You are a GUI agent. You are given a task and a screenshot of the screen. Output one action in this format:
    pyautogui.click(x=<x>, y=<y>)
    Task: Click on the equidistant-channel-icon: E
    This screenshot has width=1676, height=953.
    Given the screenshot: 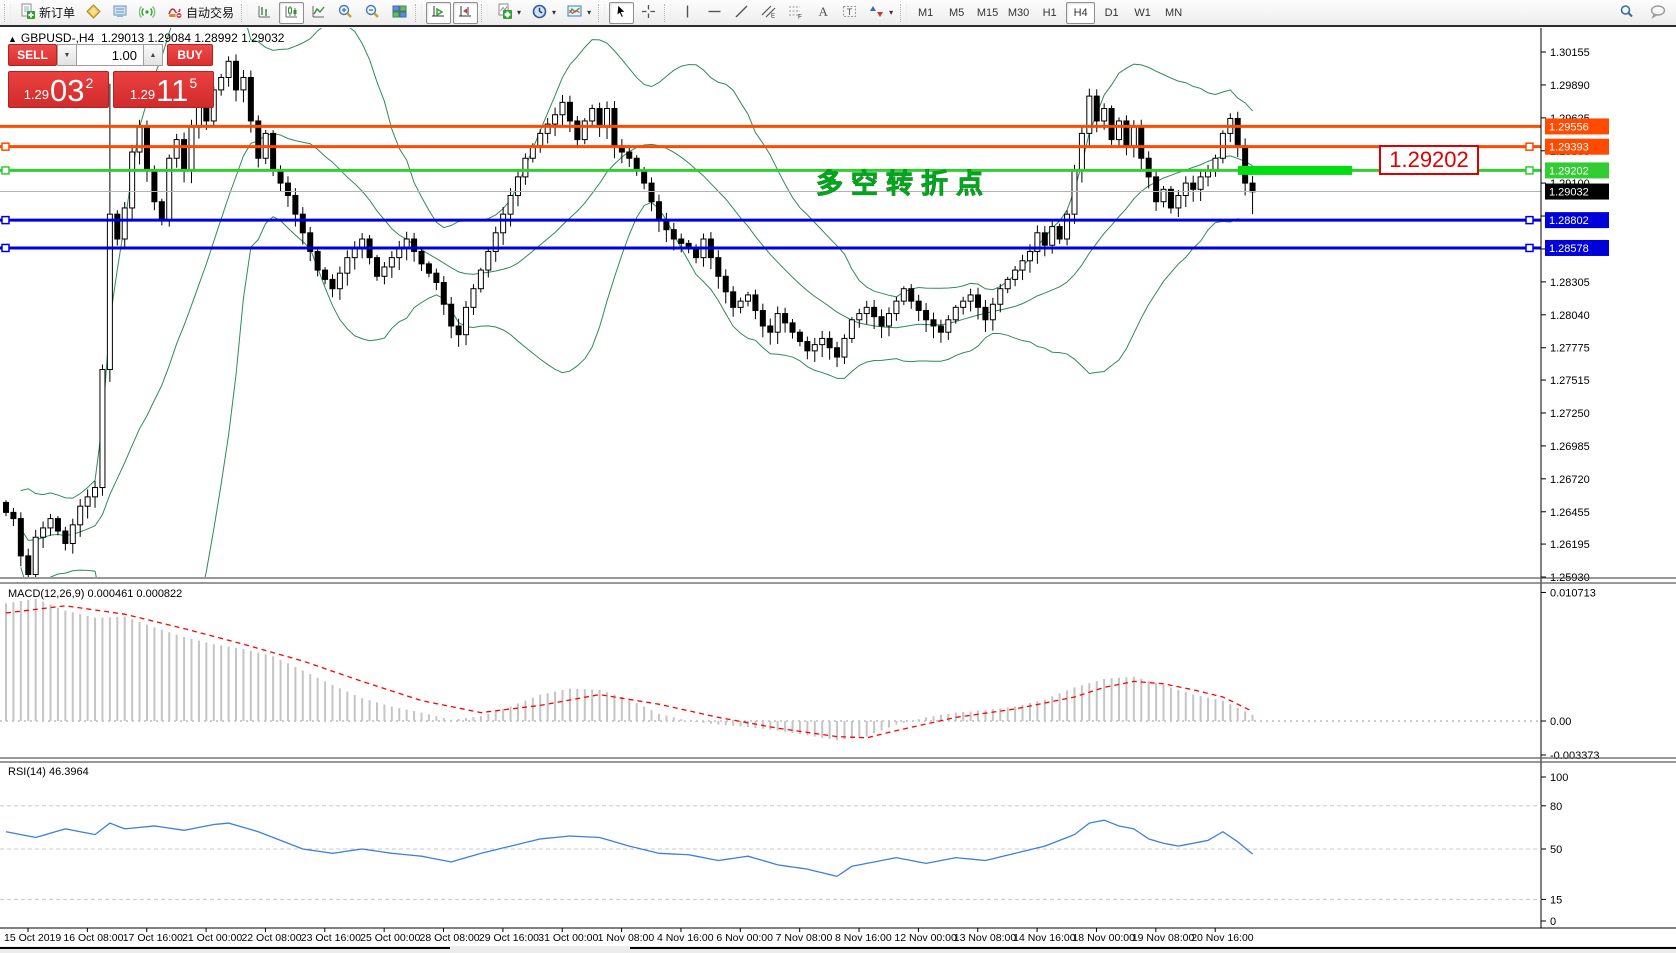 What is the action you would take?
    pyautogui.click(x=768, y=13)
    